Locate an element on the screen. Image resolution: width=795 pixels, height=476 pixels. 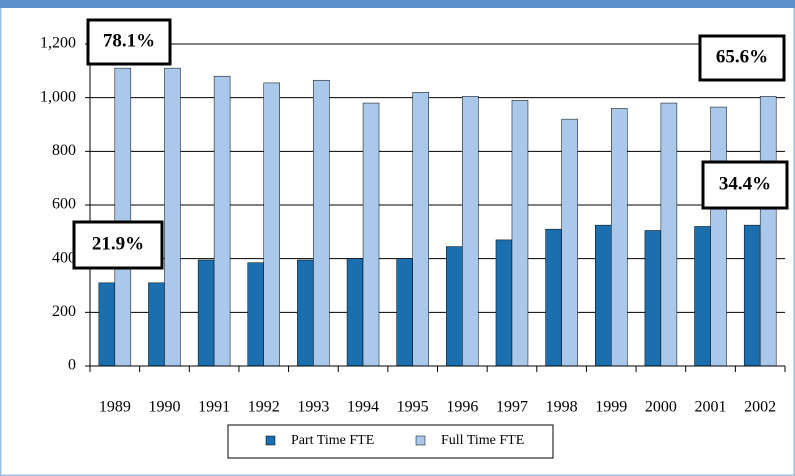
x-tick-label: 1989 is located at coordinates (115, 407).